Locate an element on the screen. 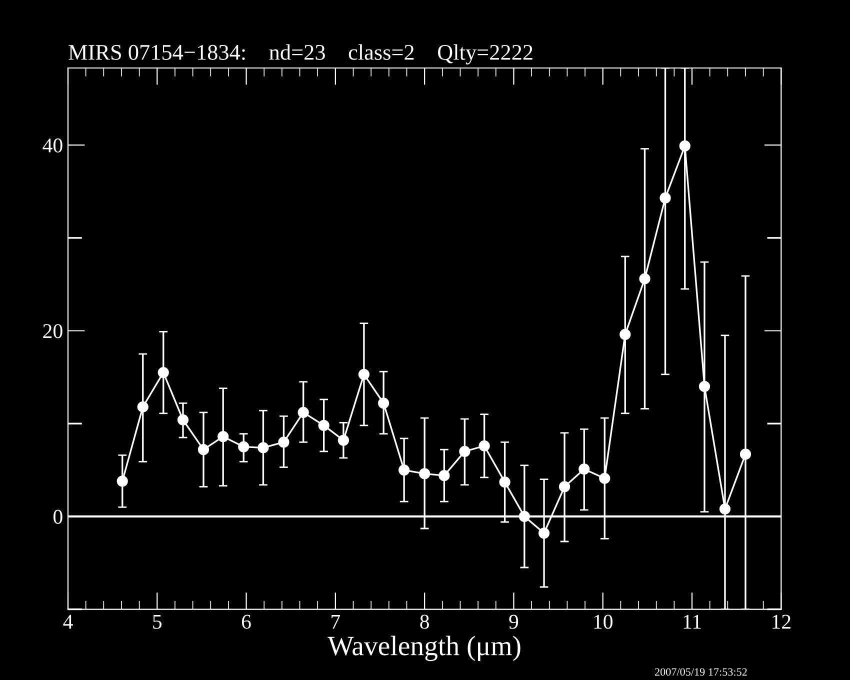 The image size is (850, 680). x-tick-label: 5 is located at coordinates (157, 621).